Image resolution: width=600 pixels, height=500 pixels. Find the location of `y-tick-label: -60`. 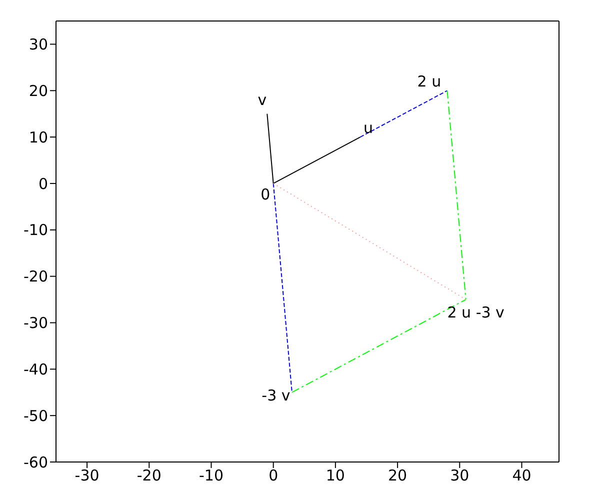

y-tick-label: -60 is located at coordinates (36, 462).